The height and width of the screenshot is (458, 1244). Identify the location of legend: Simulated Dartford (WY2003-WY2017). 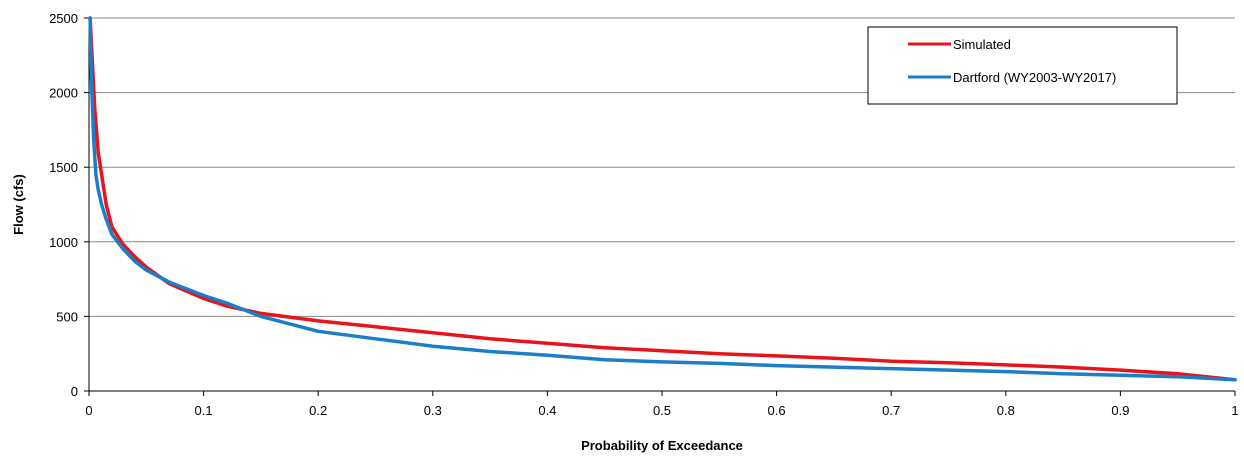
(1022, 65).